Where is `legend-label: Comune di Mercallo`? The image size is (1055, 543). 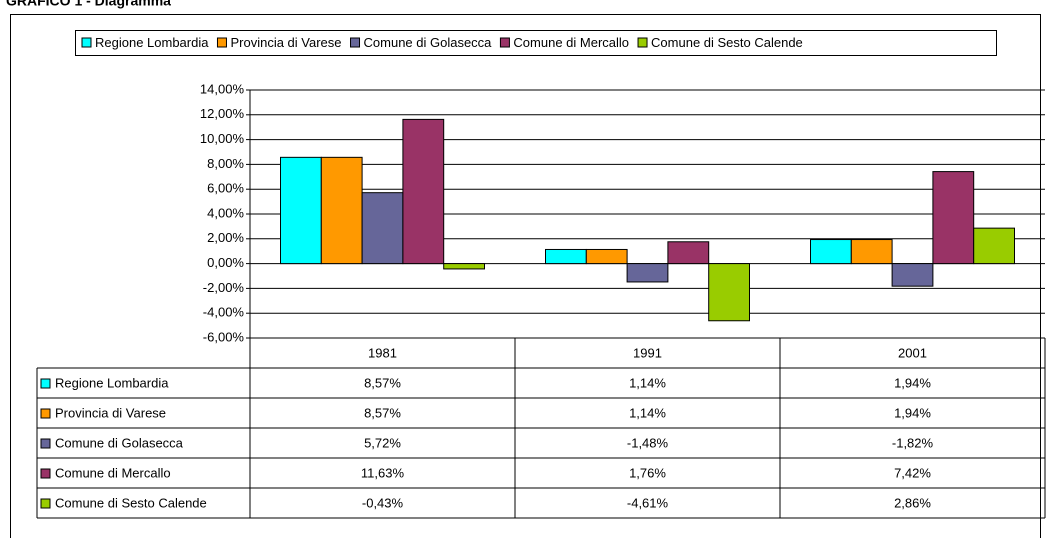 legend-label: Comune di Mercallo is located at coordinates (571, 42).